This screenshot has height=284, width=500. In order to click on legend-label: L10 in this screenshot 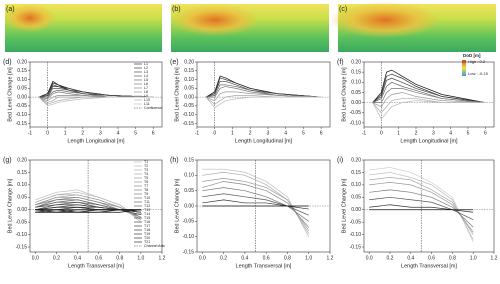, I will do `click(147, 100)`.